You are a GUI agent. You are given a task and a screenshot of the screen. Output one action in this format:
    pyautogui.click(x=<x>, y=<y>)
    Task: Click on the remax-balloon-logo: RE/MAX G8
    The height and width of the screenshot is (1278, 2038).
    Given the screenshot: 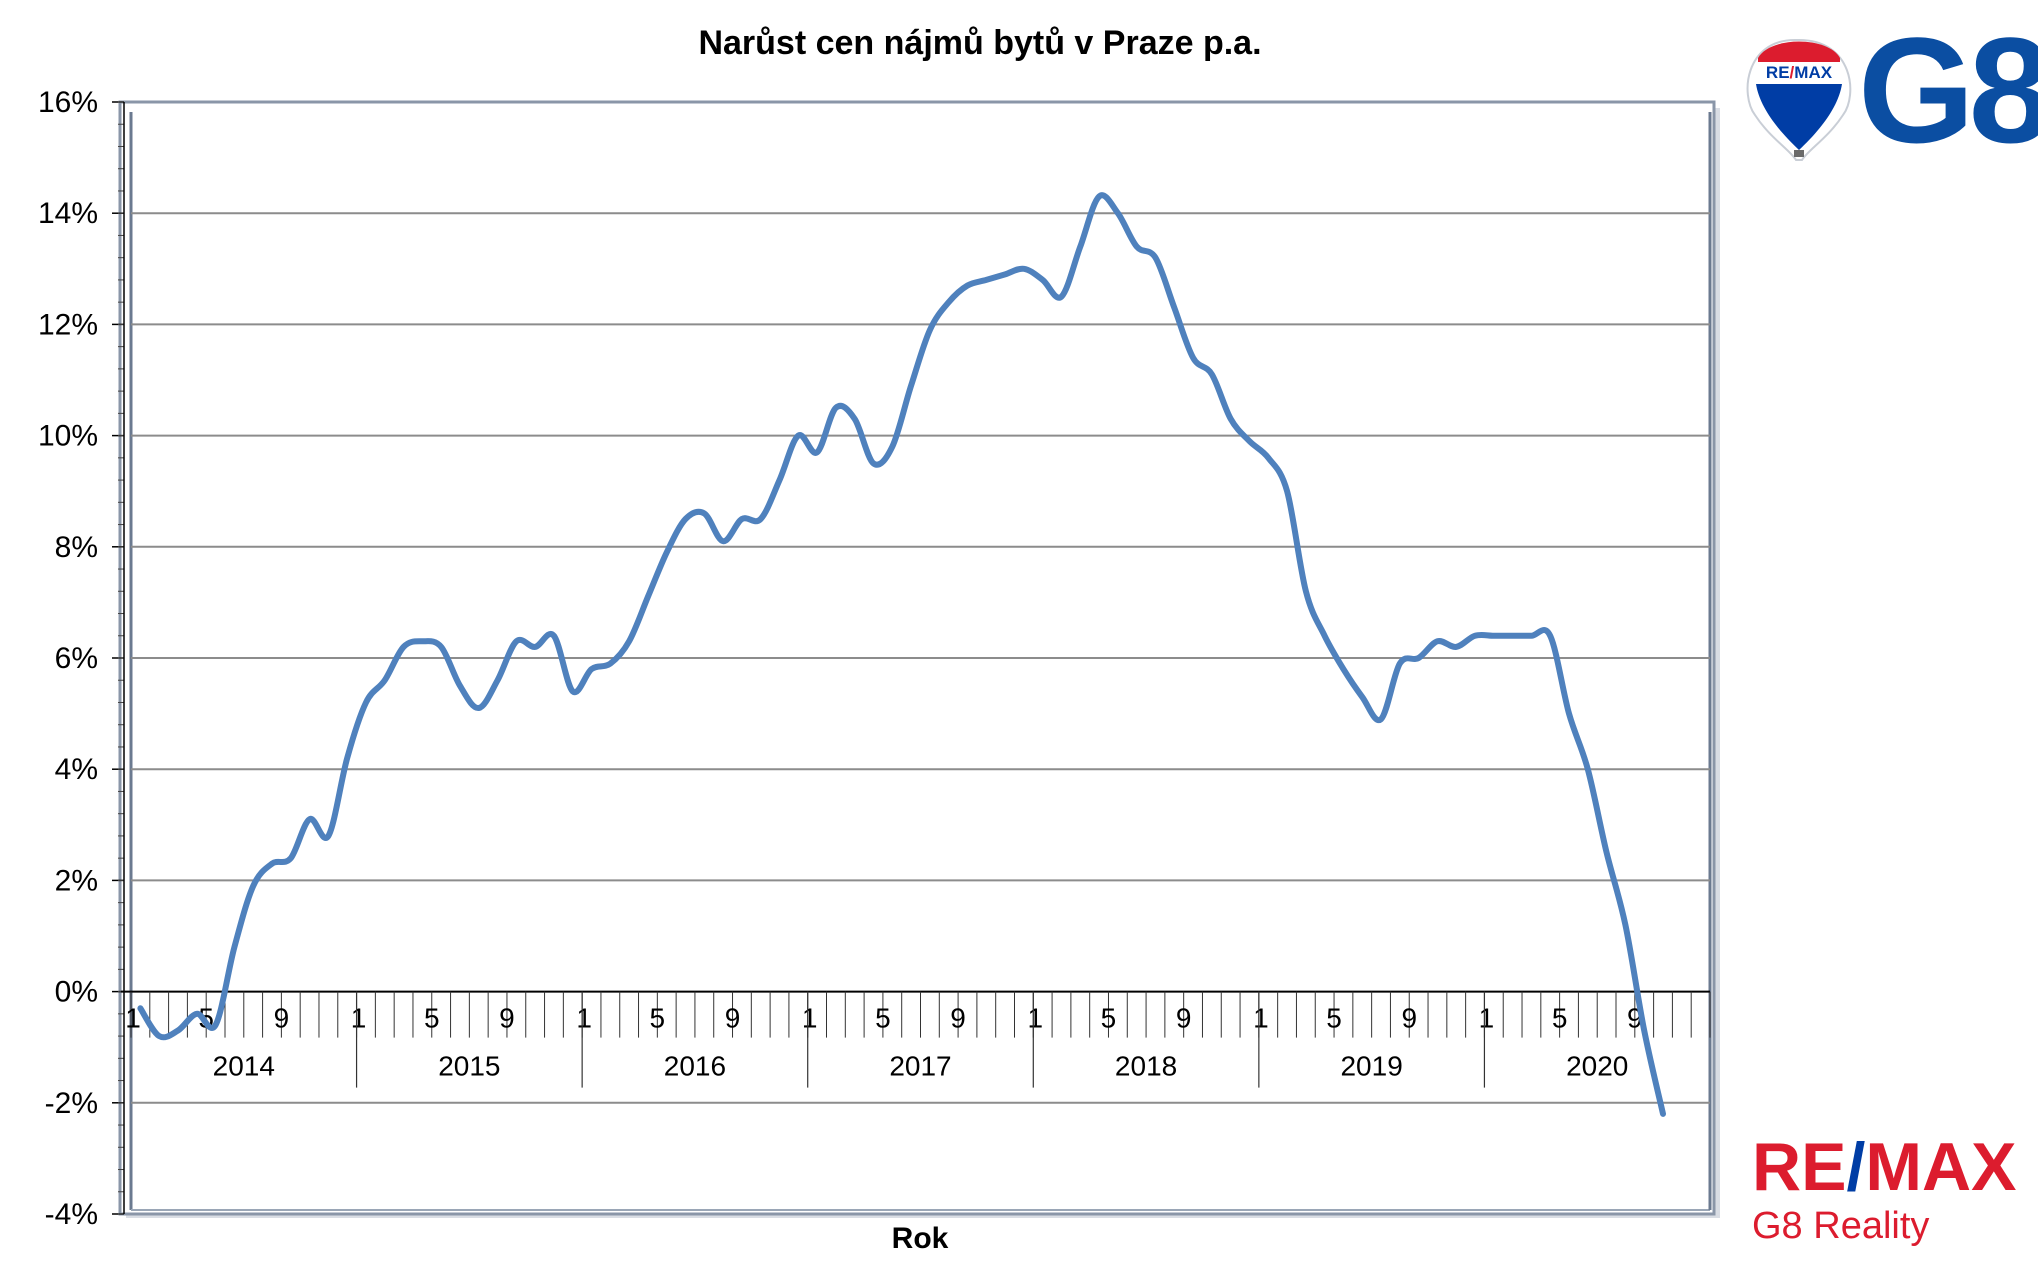 What is the action you would take?
    pyautogui.click(x=1892, y=90)
    